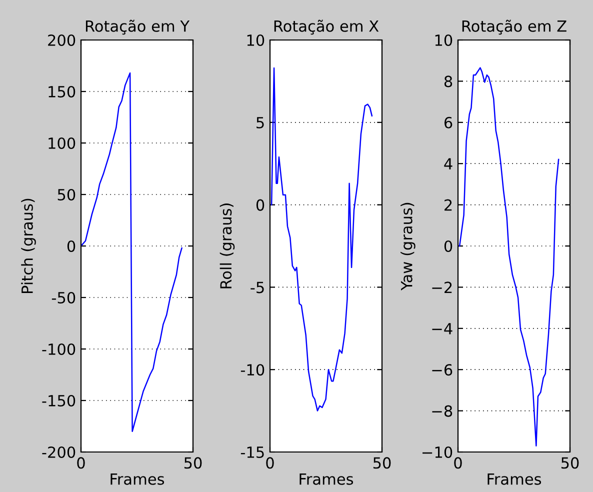 The image size is (593, 492). Describe the element at coordinates (64, 298) in the screenshot. I see `y-tick-label: -50` at that location.